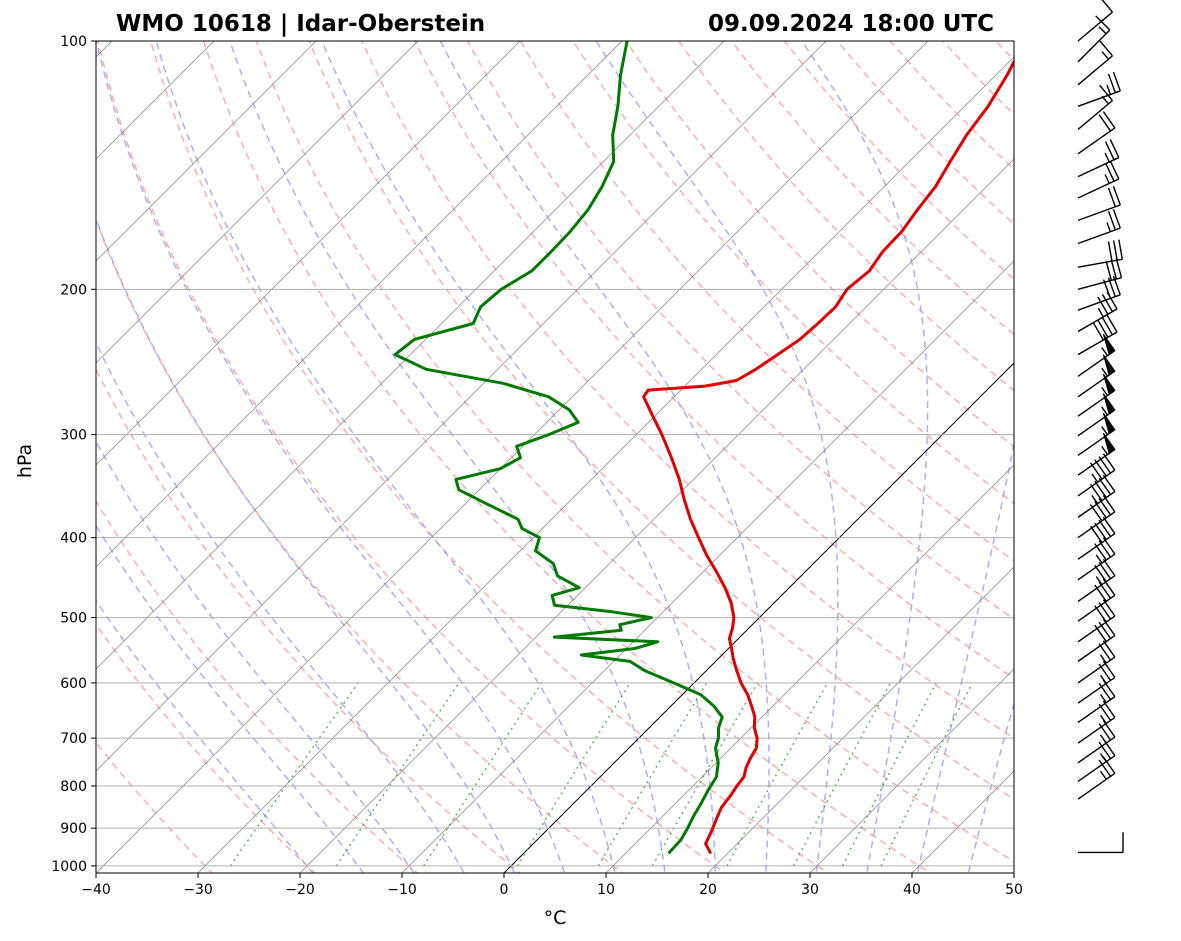 The height and width of the screenshot is (941, 1181). Describe the element at coordinates (912, 890) in the screenshot. I see `x-tick-label: 40` at that location.